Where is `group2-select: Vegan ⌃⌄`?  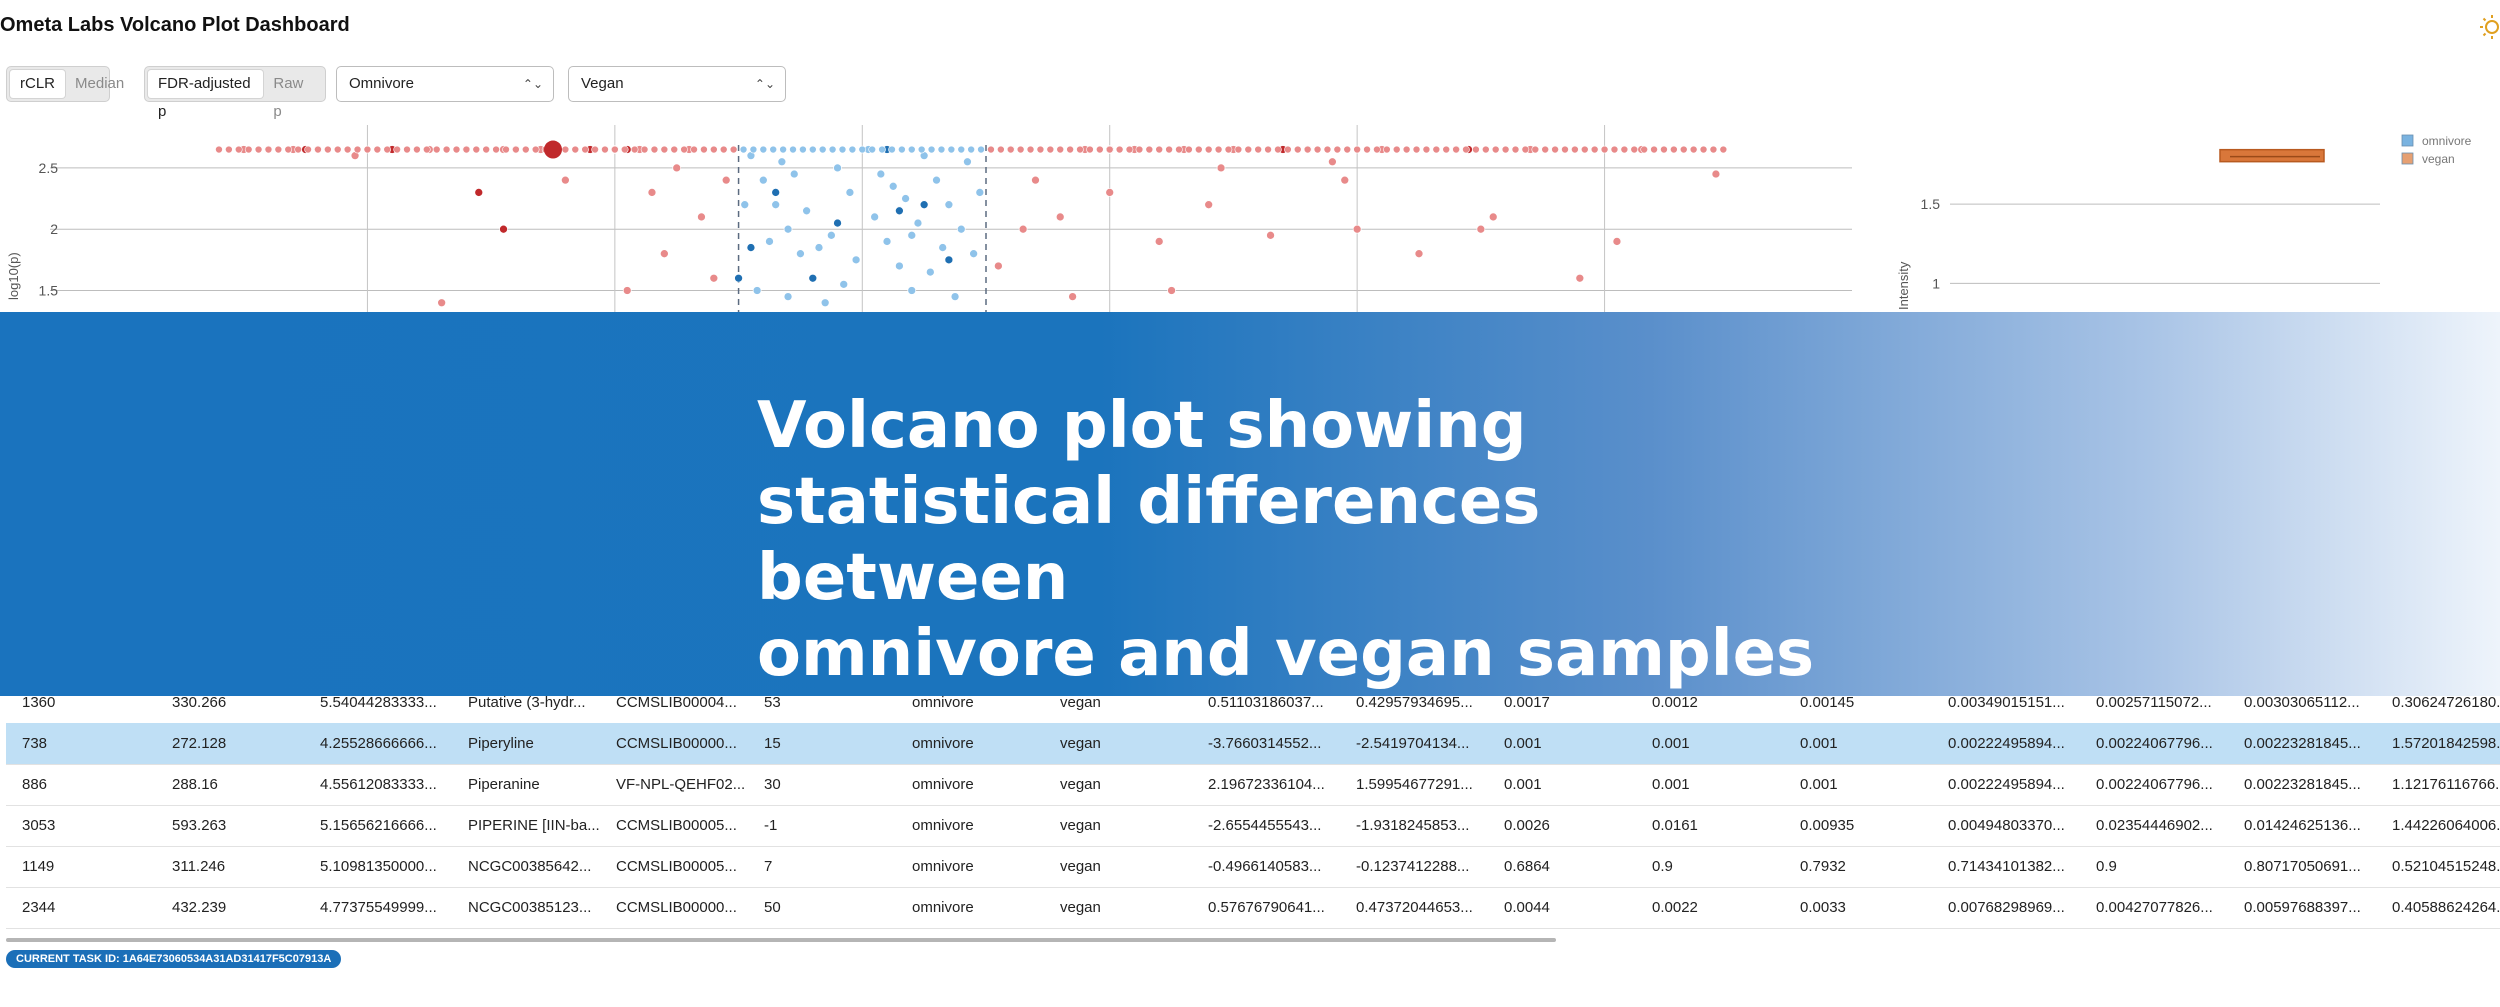
group2-select: Vegan ⌃⌄ is located at coordinates (677, 84).